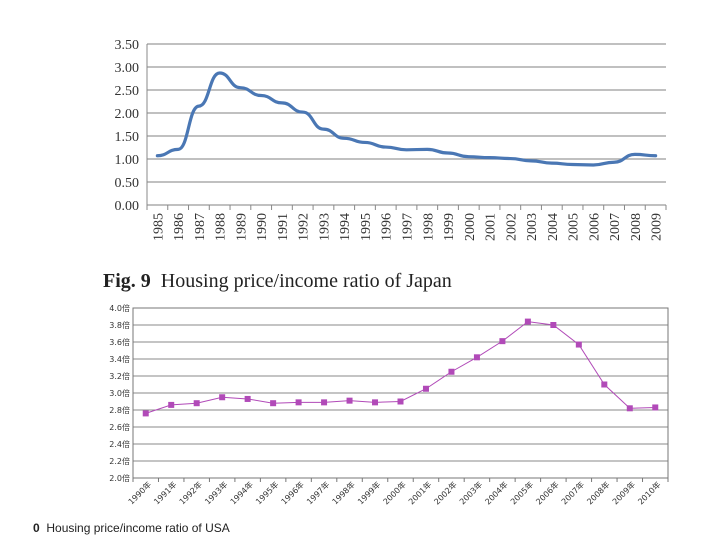 Image resolution: width=720 pixels, height=540 pixels. Describe the element at coordinates (521, 492) in the screenshot. I see `x-tick-label: 2005年` at that location.